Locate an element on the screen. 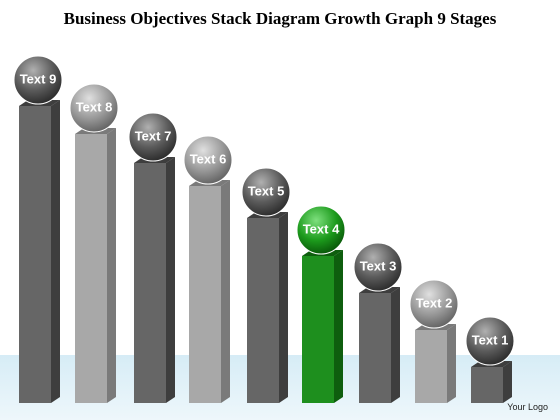 The height and width of the screenshot is (420, 560). node-label: Text 2 is located at coordinates (434, 302).